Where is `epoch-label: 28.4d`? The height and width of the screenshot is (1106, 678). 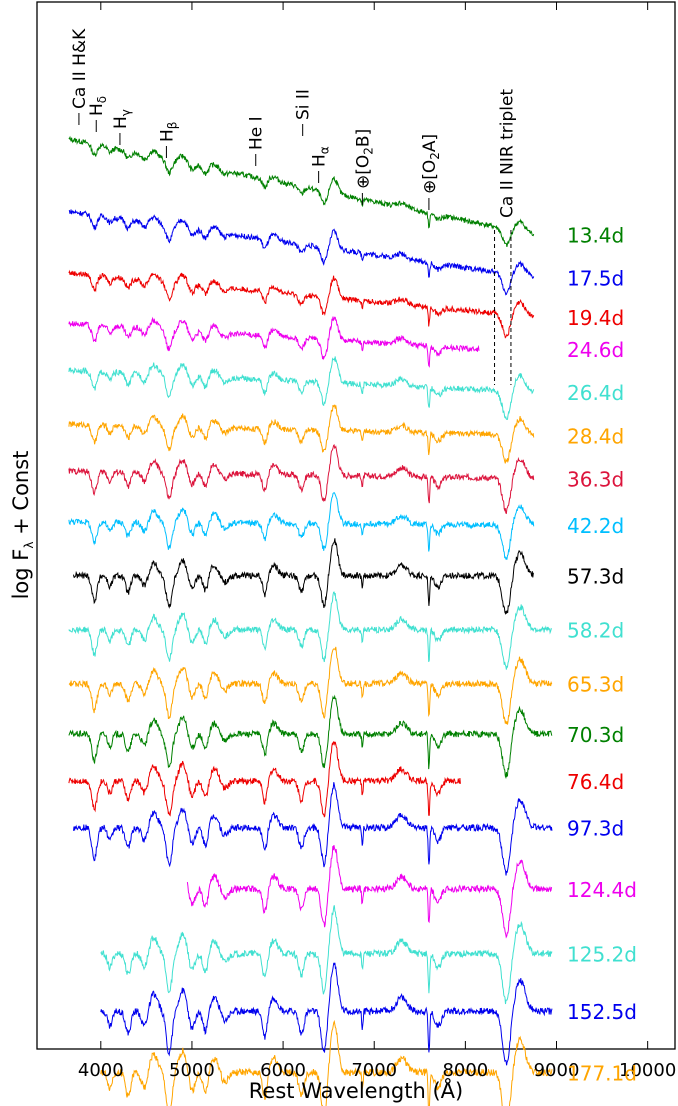 epoch-label: 28.4d is located at coordinates (595, 436).